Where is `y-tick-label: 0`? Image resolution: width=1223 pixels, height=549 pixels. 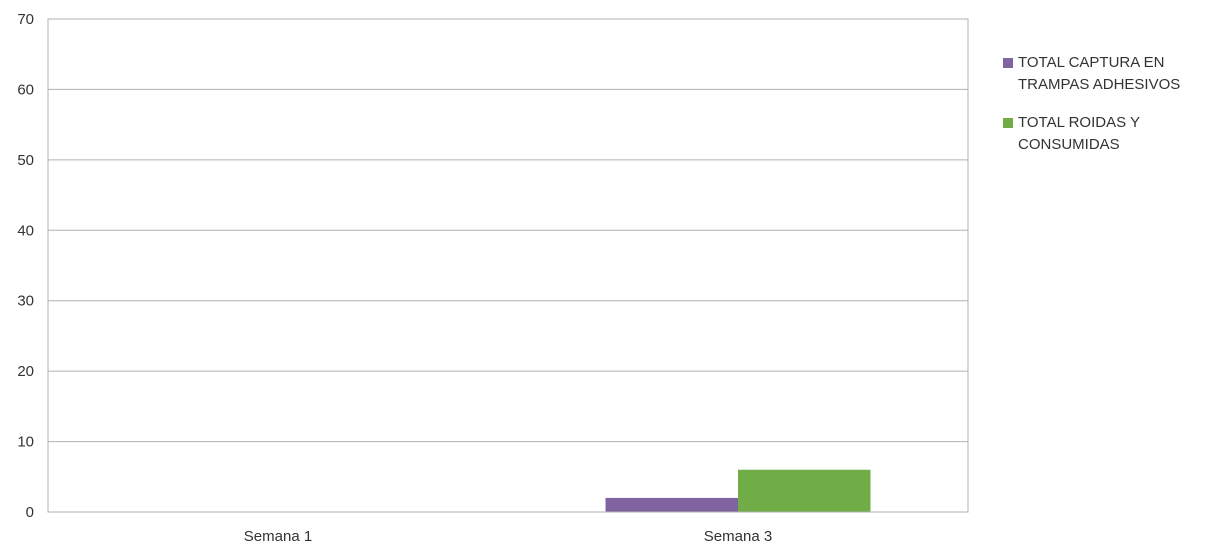
y-tick-label: 0 is located at coordinates (30, 512).